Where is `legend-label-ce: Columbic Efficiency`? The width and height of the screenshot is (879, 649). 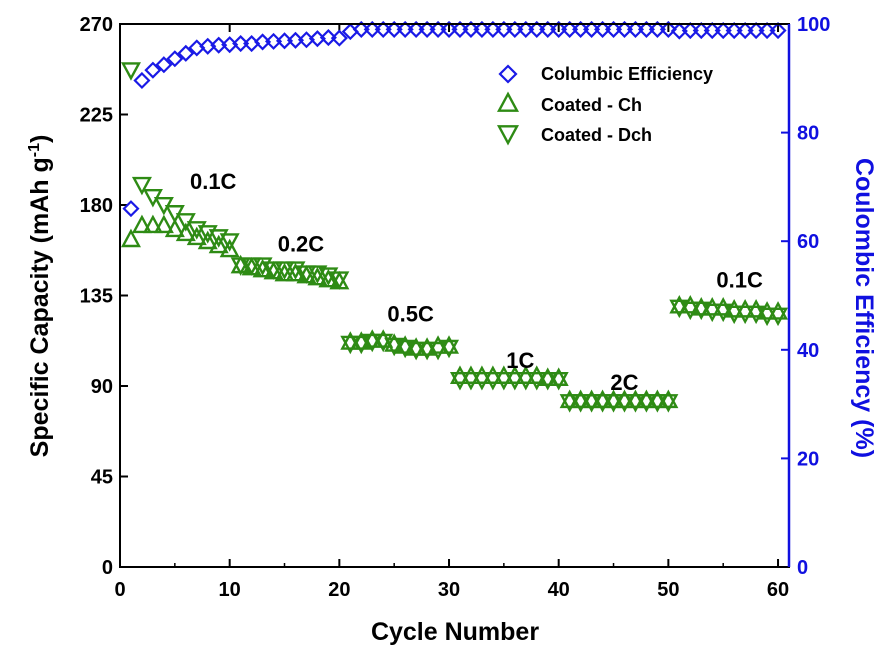 legend-label-ce: Columbic Efficiency is located at coordinates (627, 74).